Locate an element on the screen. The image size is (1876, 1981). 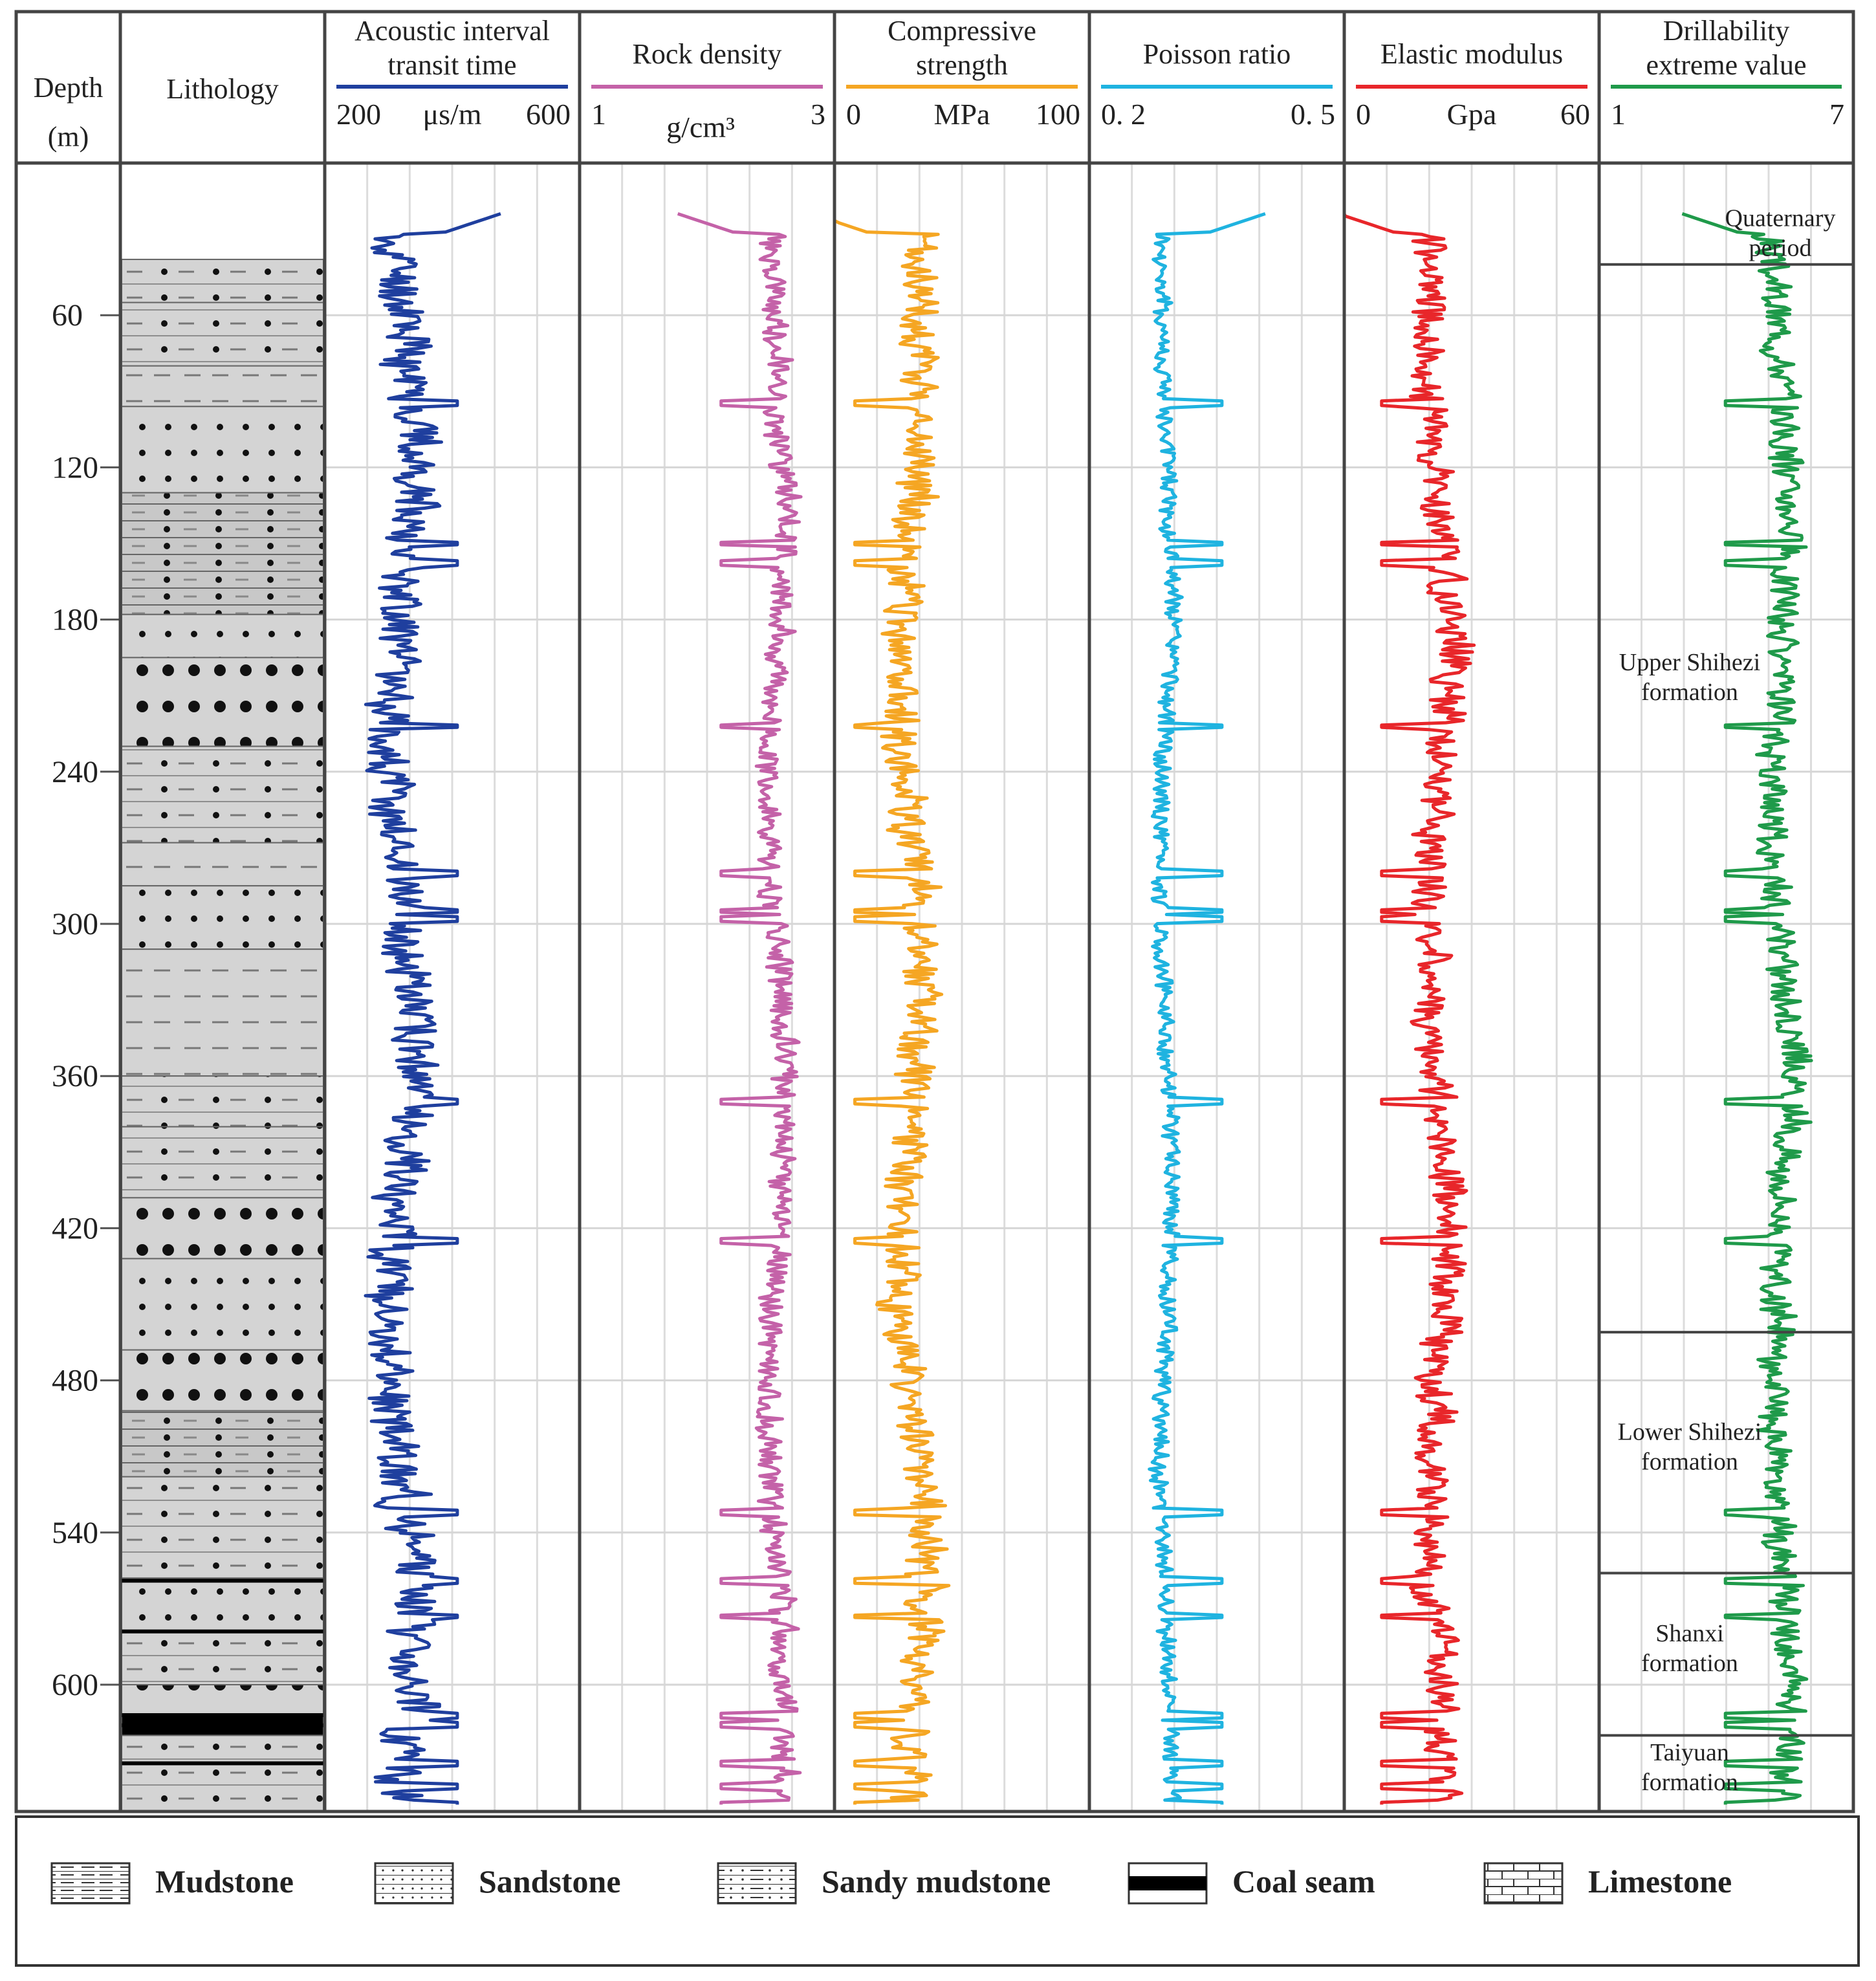
depth-tick-label: 480 is located at coordinates (75, 1381).